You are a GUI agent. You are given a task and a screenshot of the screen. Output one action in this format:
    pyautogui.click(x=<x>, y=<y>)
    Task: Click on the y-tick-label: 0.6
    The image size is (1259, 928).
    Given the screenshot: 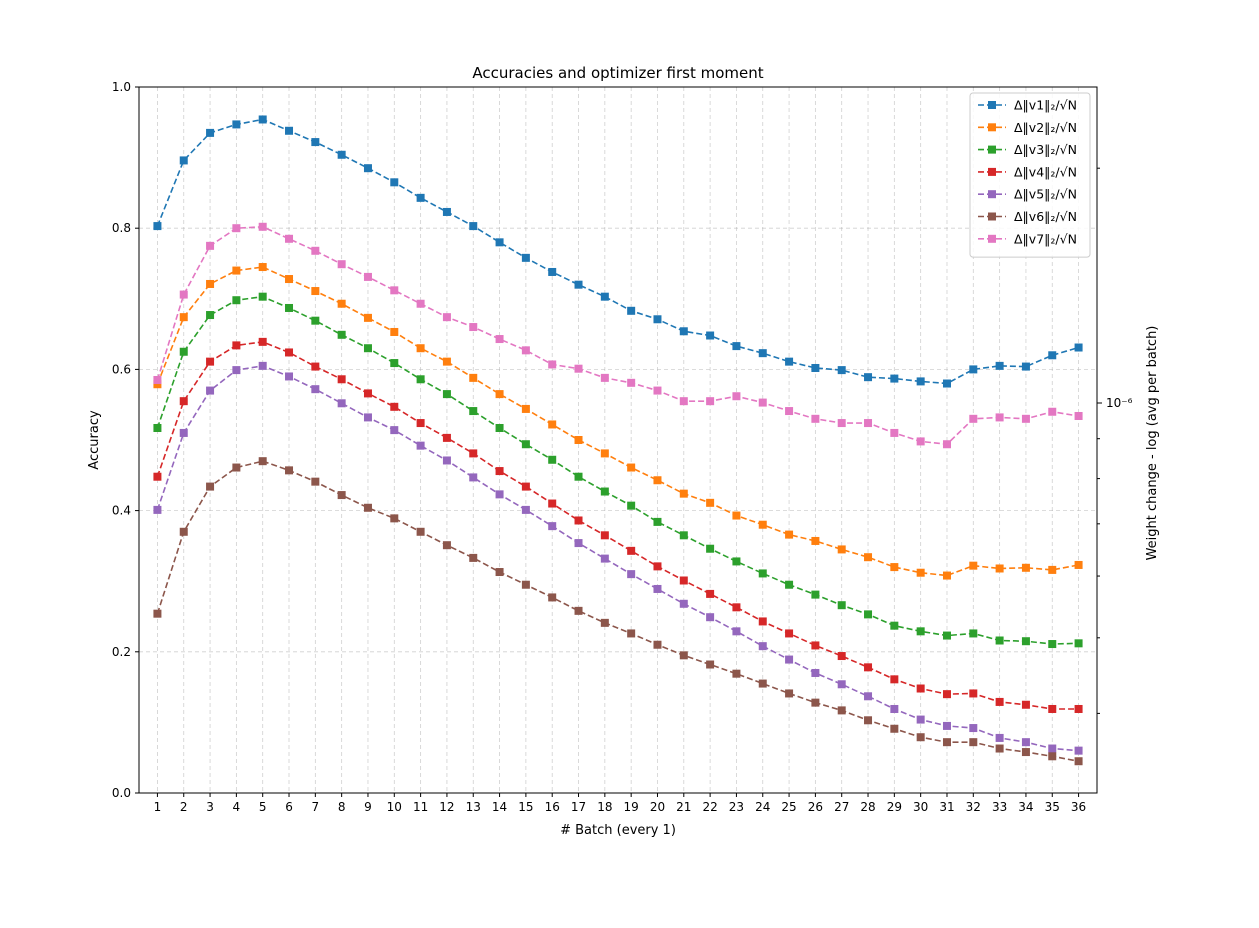 What is the action you would take?
    pyautogui.click(x=121, y=369)
    